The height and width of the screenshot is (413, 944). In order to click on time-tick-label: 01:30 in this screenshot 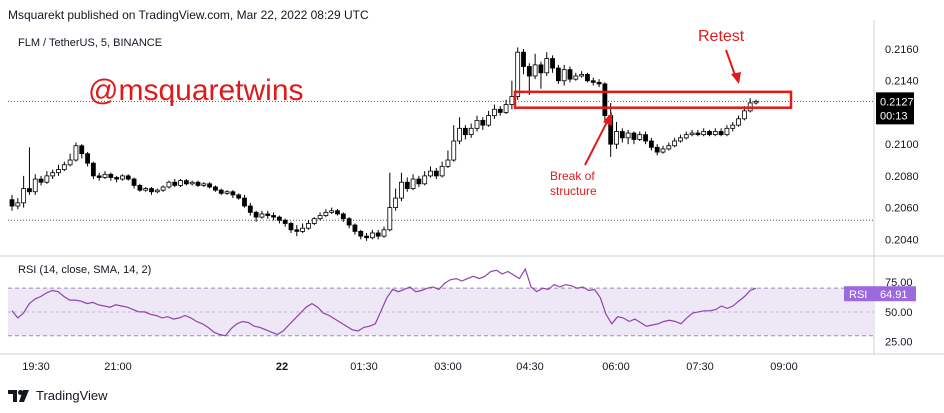, I will do `click(364, 367)`.